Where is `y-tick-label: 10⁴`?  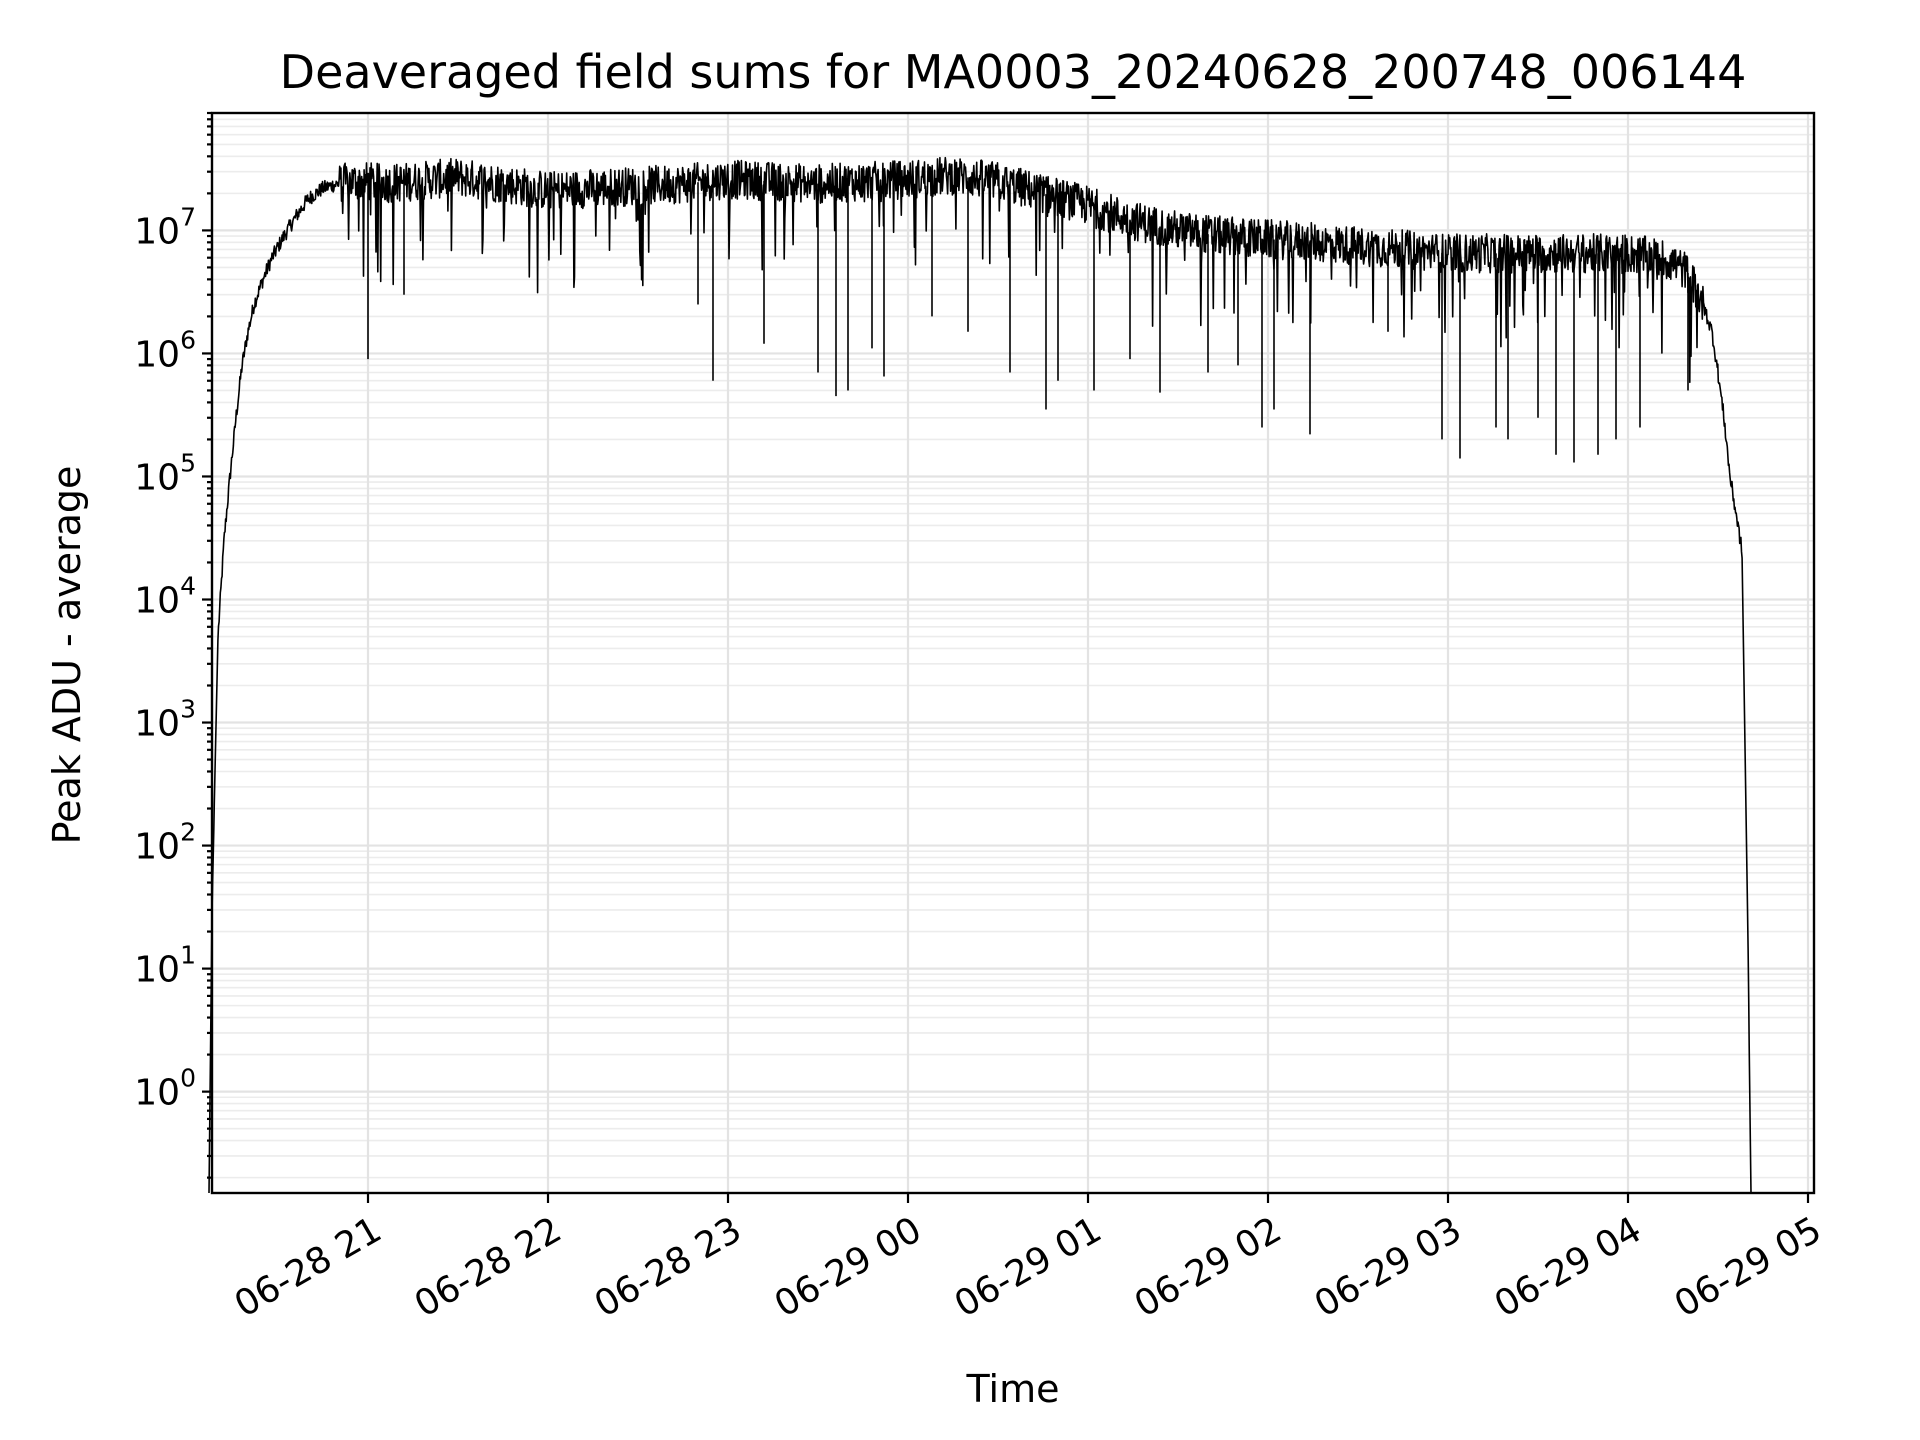 y-tick-label: 10⁴ is located at coordinates (165, 597).